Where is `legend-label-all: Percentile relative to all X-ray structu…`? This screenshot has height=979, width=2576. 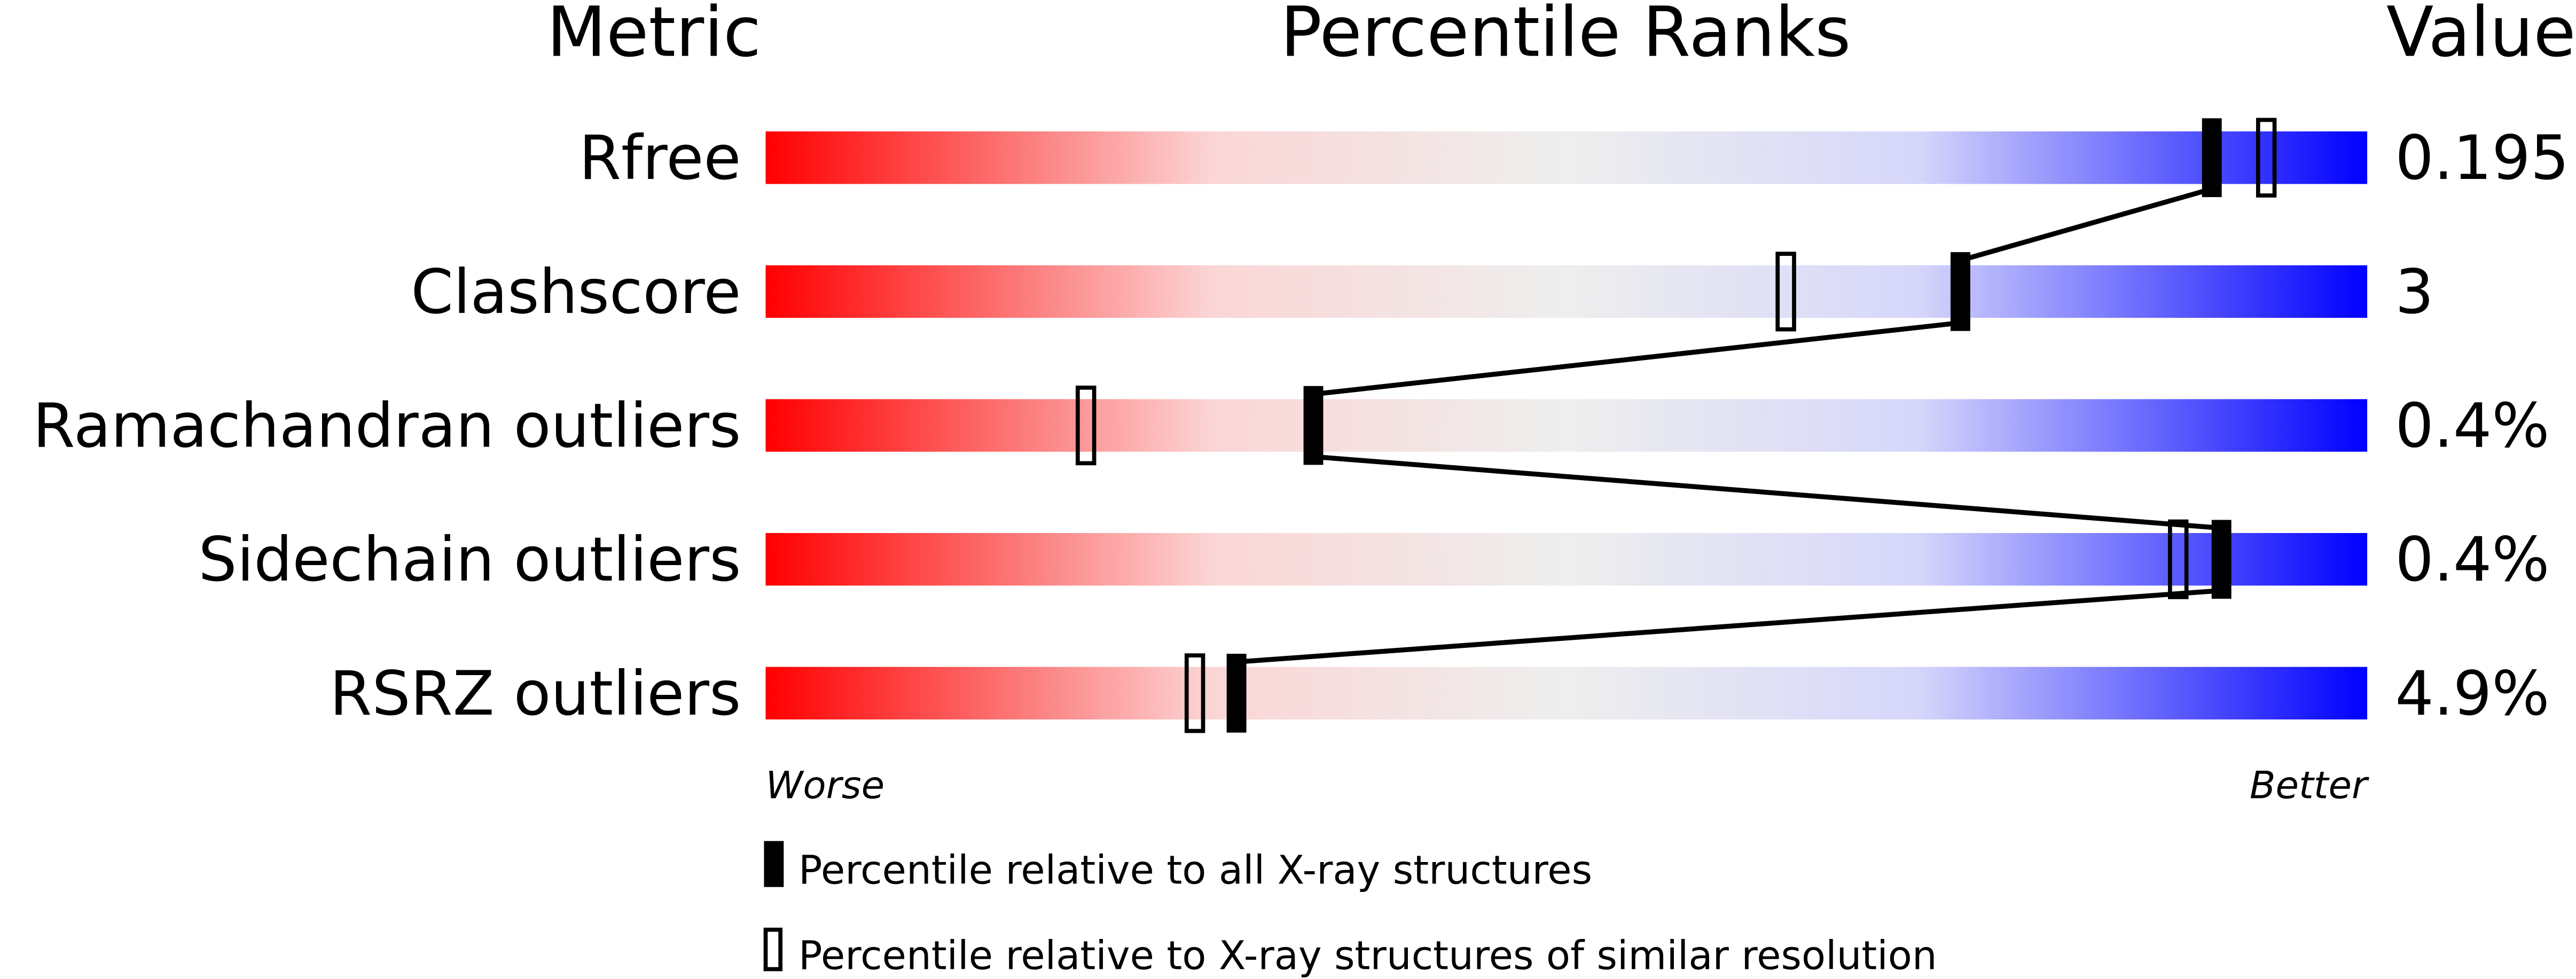
legend-label-all: Percentile relative to all X-ray structu… is located at coordinates (1195, 871).